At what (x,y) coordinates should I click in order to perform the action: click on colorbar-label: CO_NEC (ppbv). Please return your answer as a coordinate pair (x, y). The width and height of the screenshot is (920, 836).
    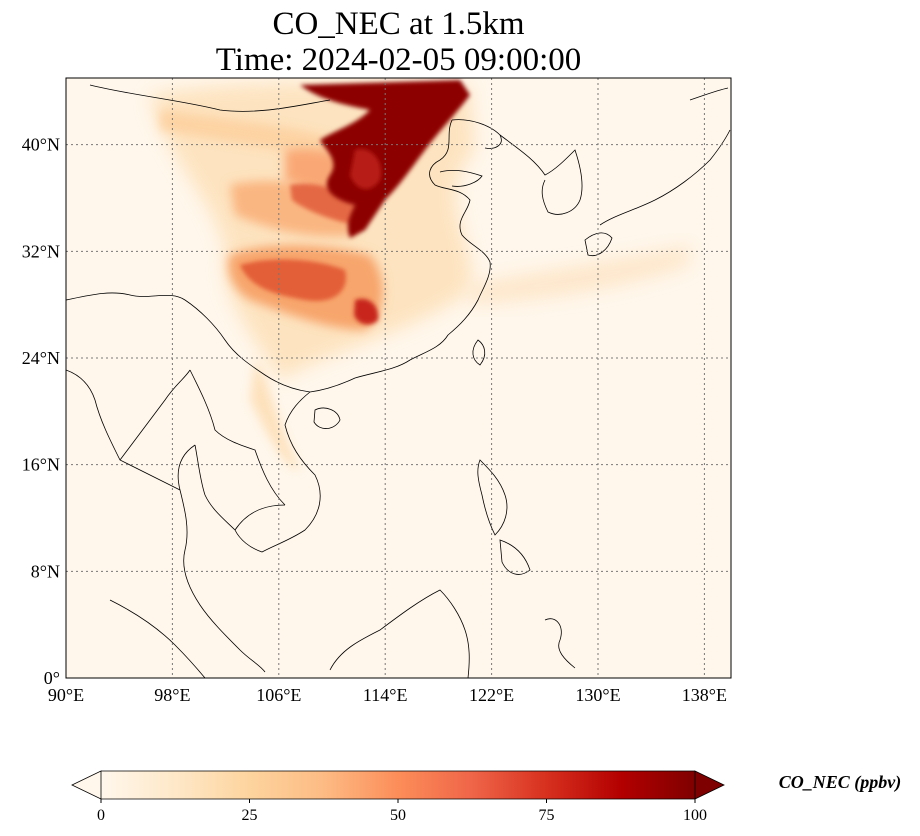
    Looking at the image, I should click on (840, 782).